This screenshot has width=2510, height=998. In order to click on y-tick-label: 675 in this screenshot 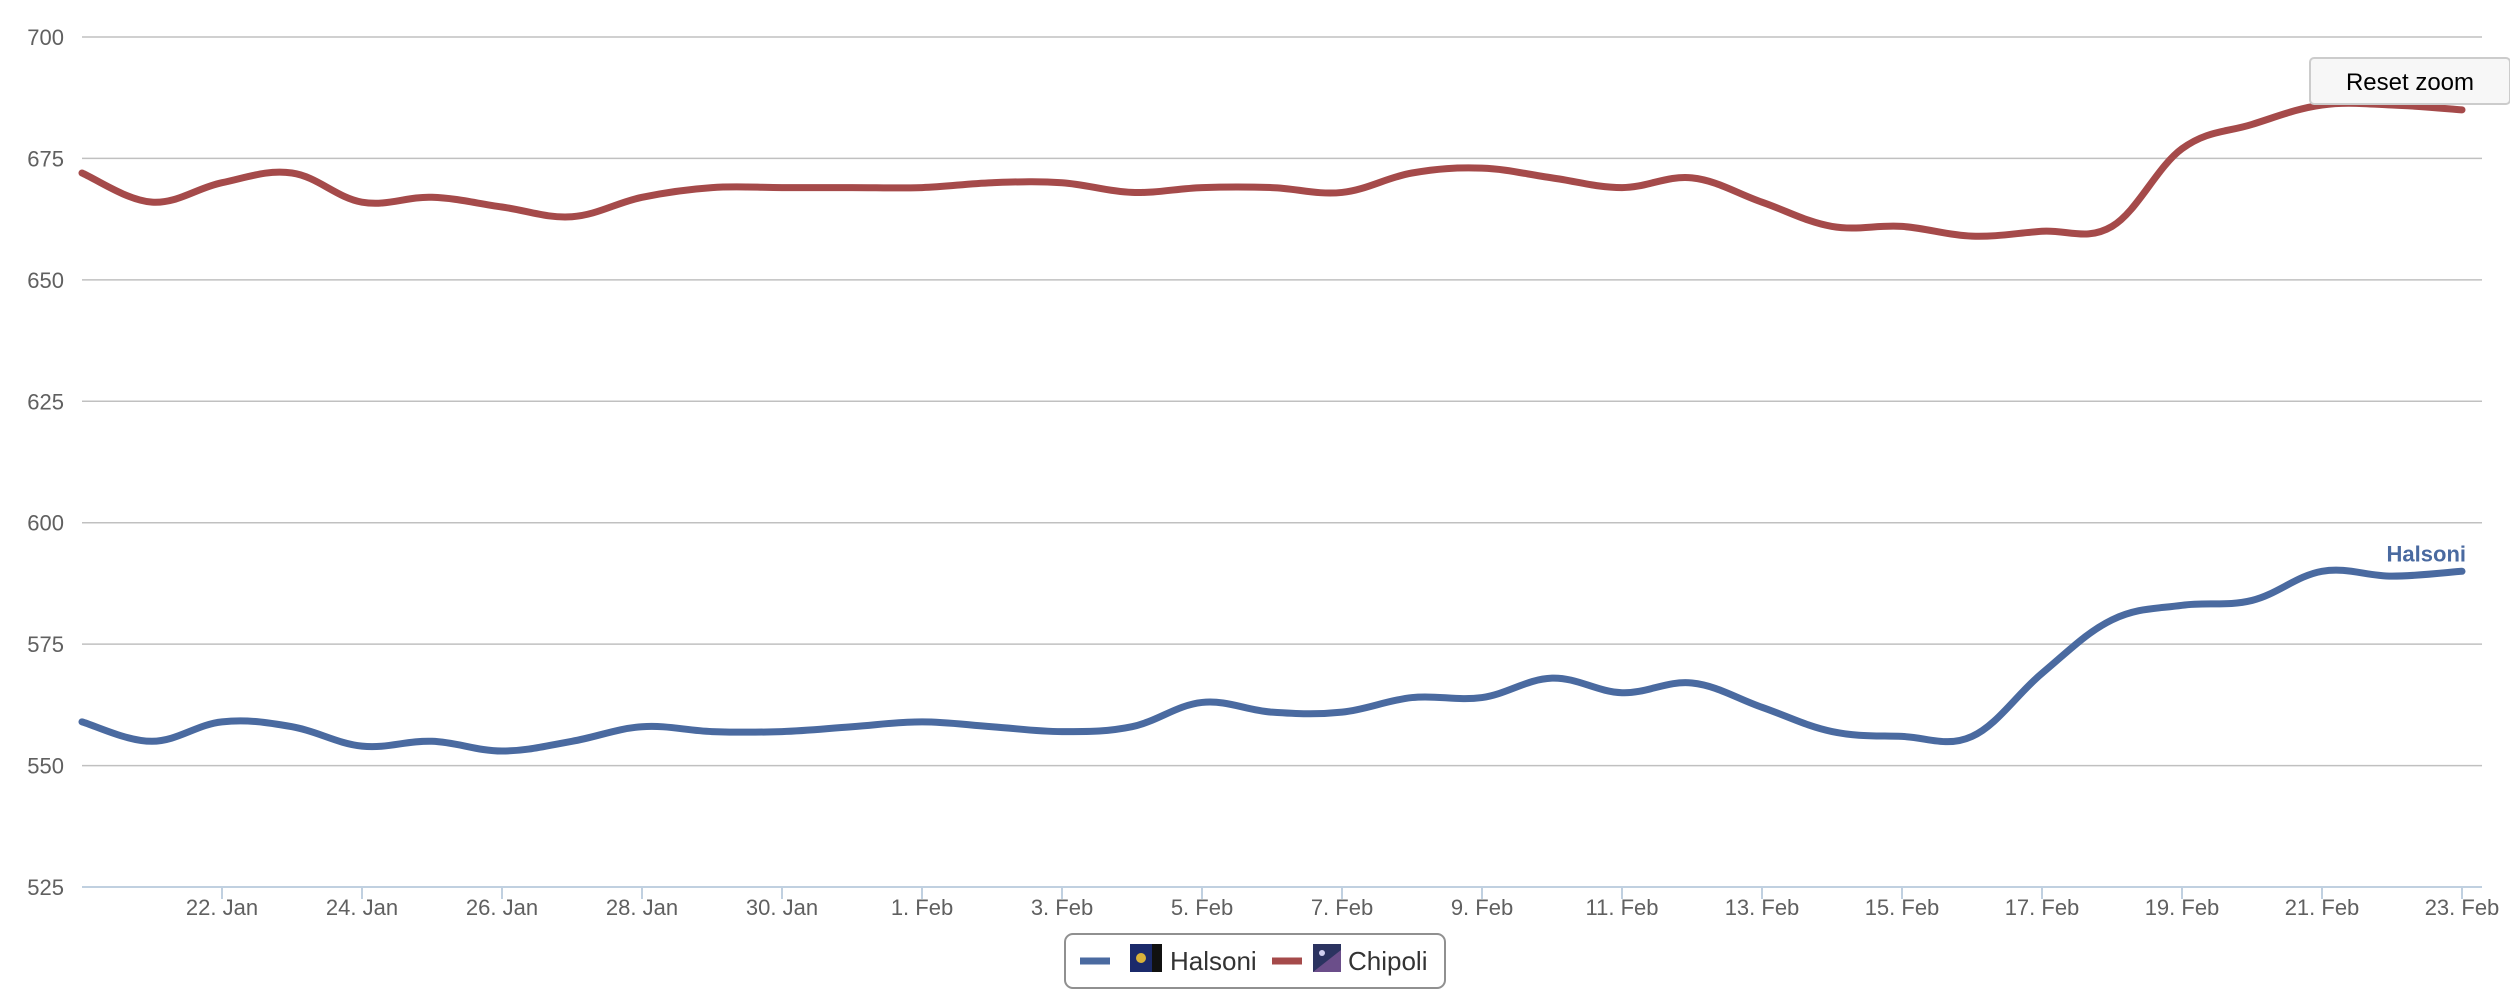, I will do `click(45, 158)`.